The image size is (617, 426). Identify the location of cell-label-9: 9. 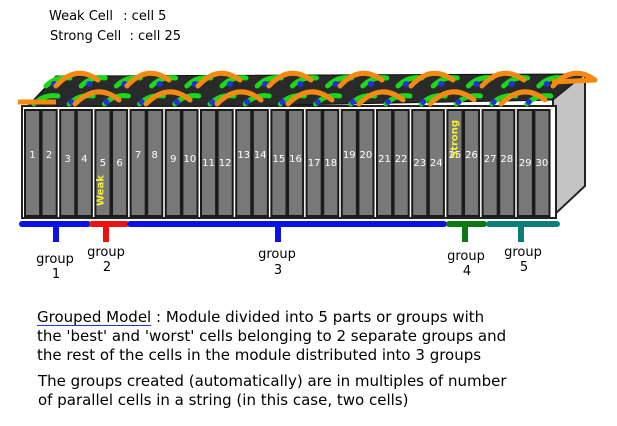
(173, 159).